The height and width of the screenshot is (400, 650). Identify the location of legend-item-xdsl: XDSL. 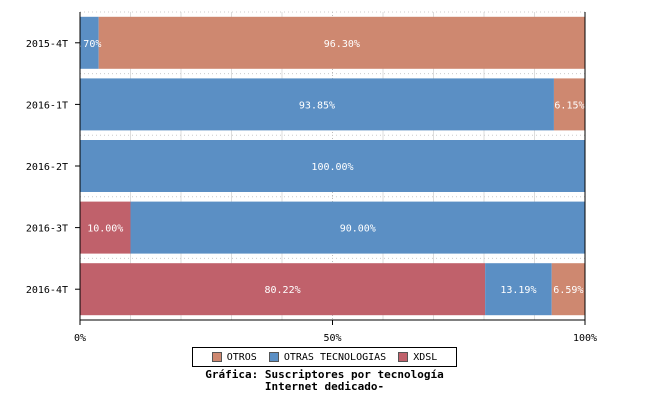
(417, 357).